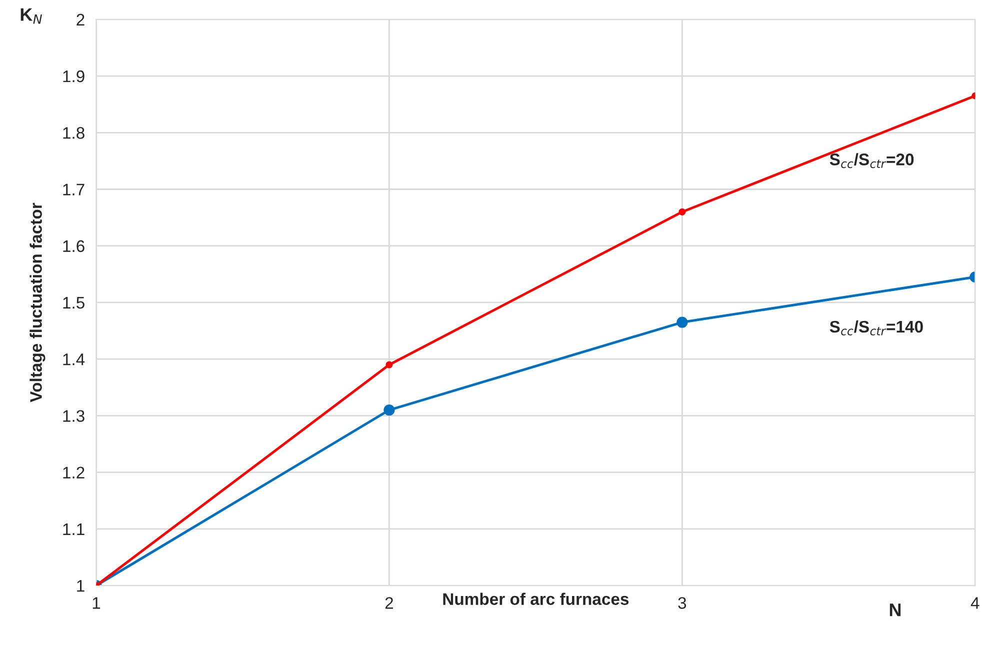  Describe the element at coordinates (536, 598) in the screenshot. I see `x-axis-title: Number of arc furnaces` at that location.